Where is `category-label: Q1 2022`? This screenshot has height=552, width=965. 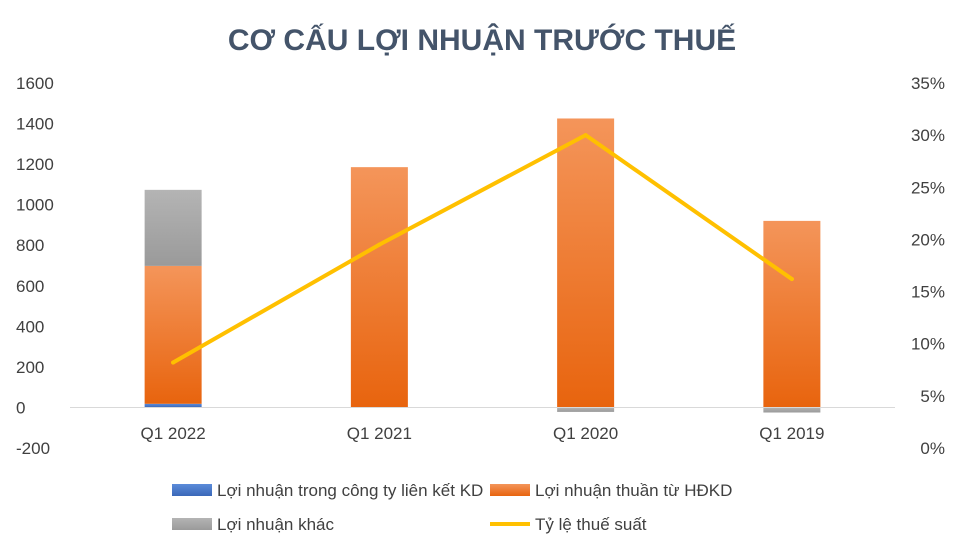
category-label: Q1 2022 is located at coordinates (173, 433).